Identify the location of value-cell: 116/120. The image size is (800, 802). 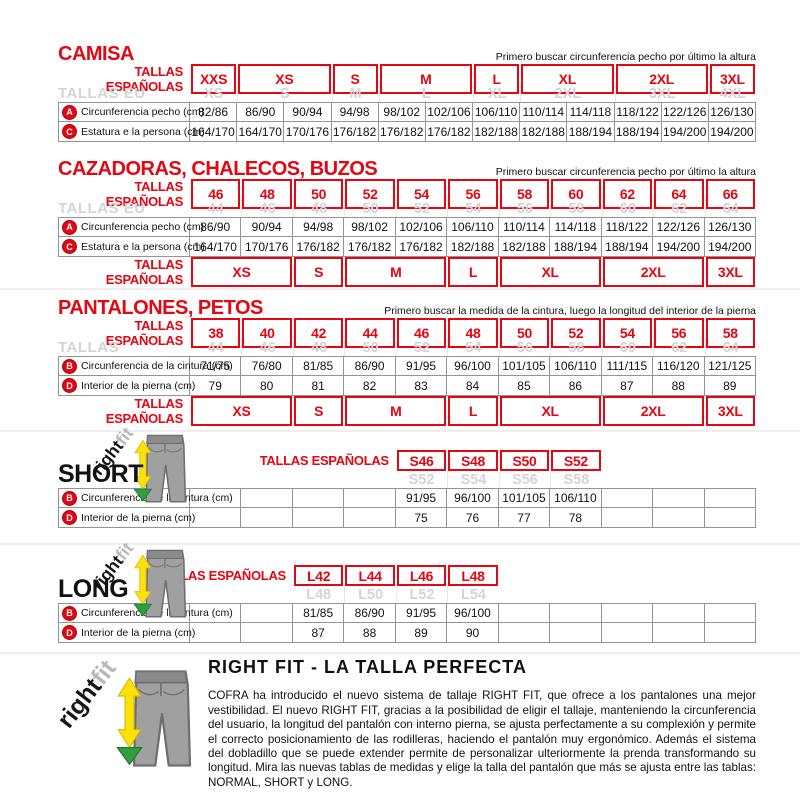
(679, 366).